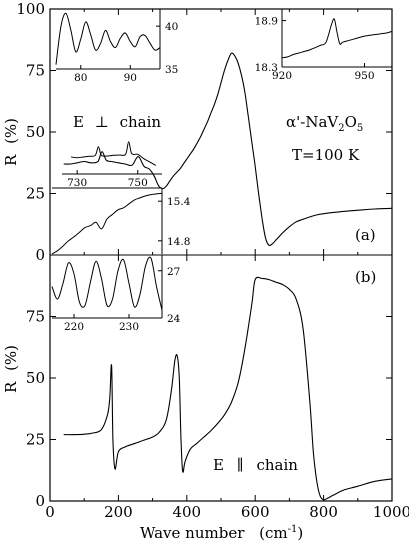  What do you see at coordinates (173, 272) in the screenshot?
I see `inset-y-tick-label: 27` at bounding box center [173, 272].